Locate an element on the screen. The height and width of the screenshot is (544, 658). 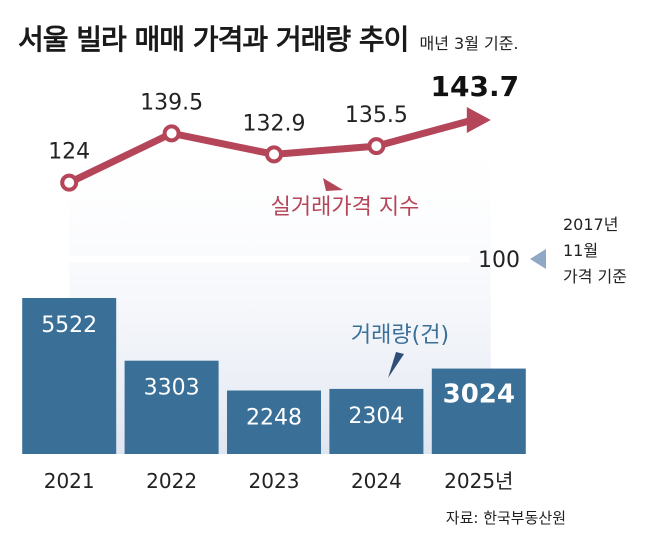
x-tick-label: 2022 is located at coordinates (171, 481).